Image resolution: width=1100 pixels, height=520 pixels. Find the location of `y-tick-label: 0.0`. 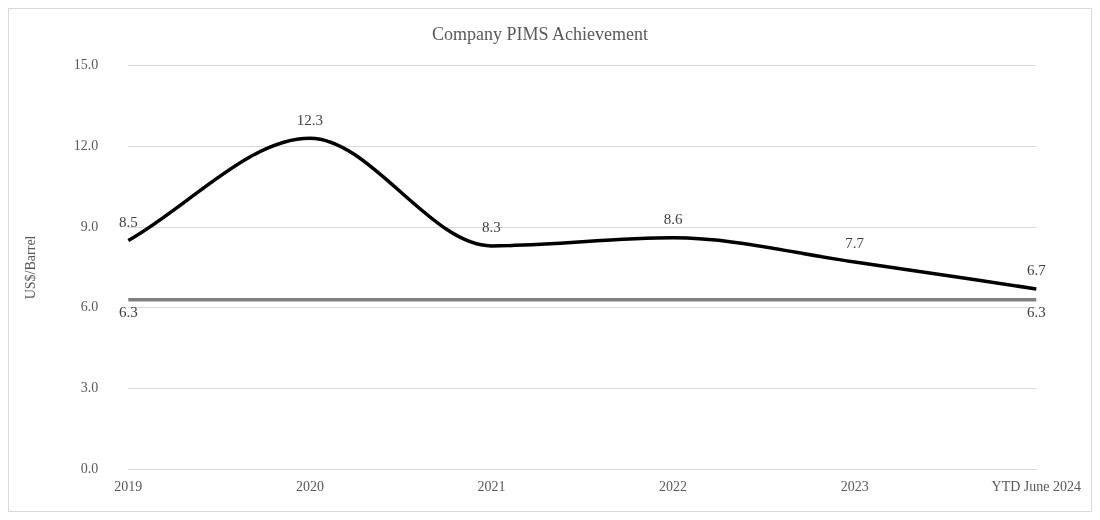

y-tick-label: 0.0 is located at coordinates (89, 468).